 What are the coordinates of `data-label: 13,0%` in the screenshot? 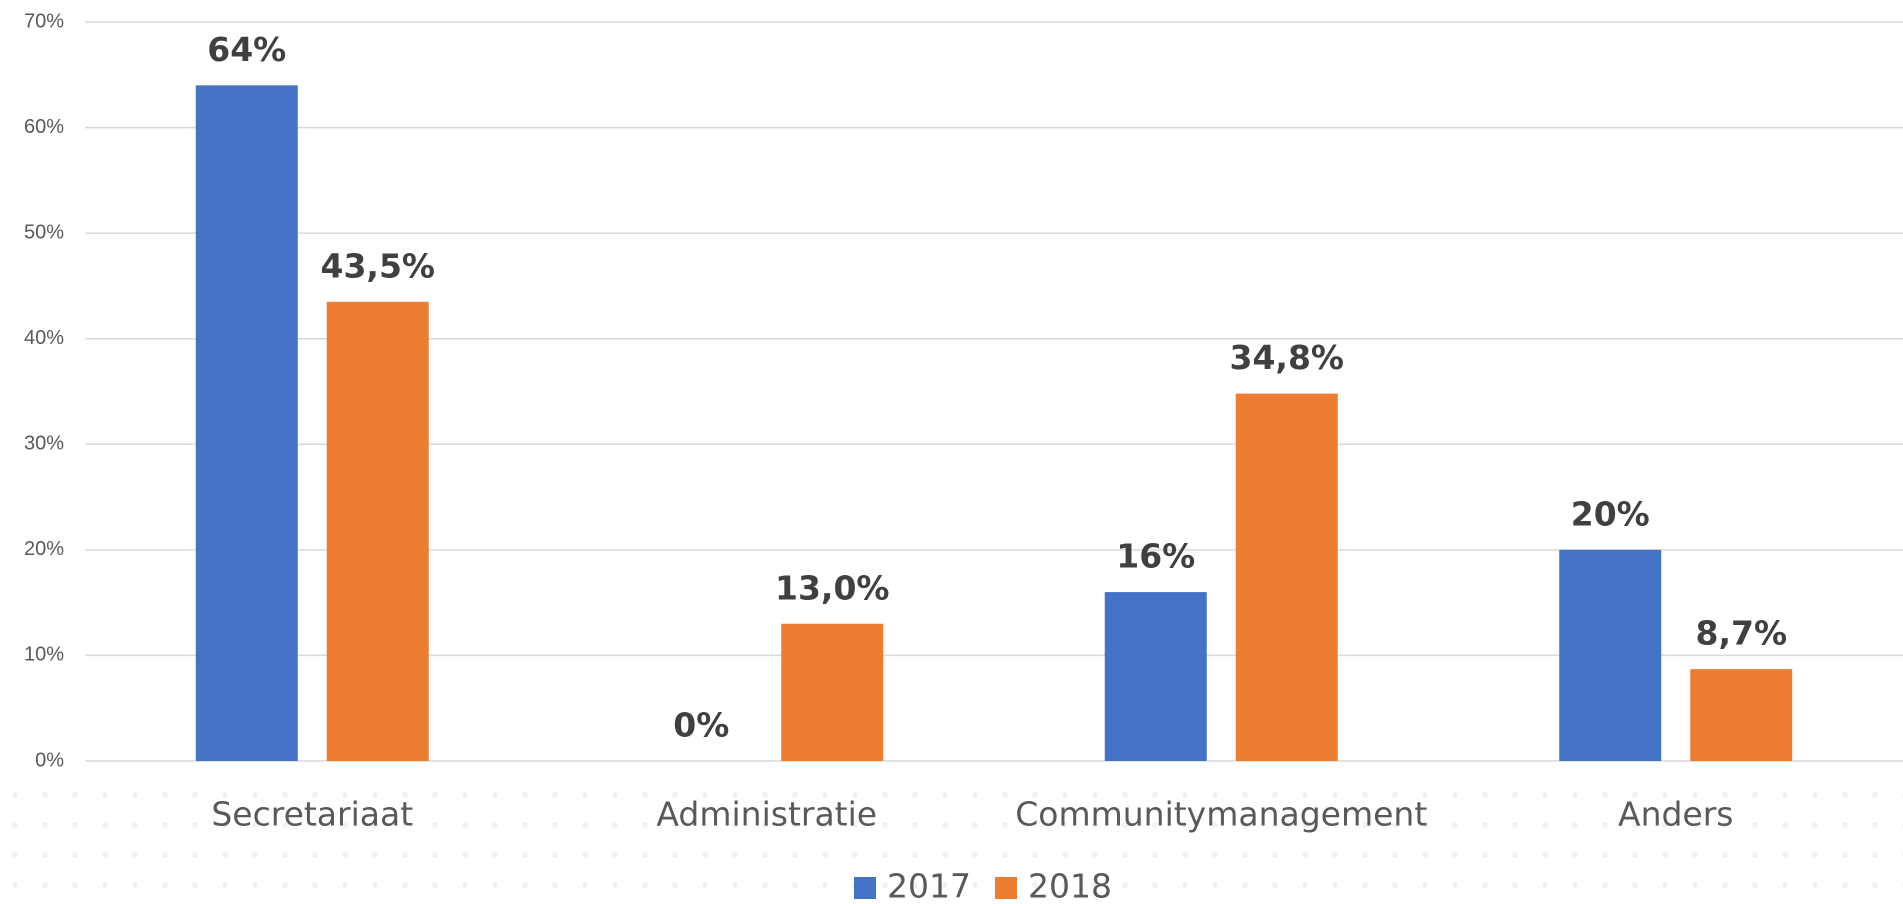 It's located at (832, 587).